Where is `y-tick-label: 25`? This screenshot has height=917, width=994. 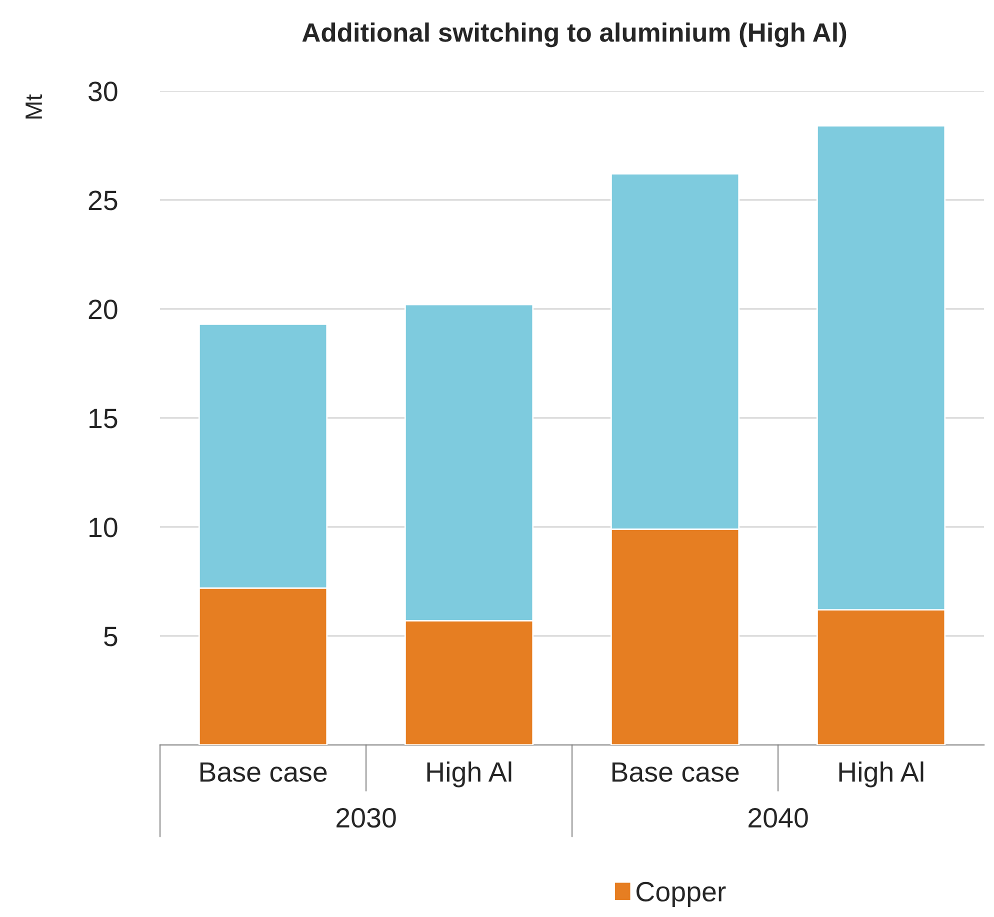
y-tick-label: 25 is located at coordinates (103, 200).